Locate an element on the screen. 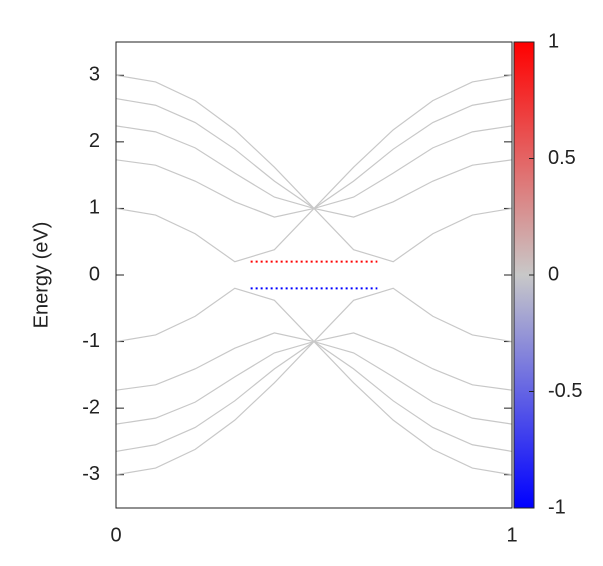  y-axis-label: Energy (eV) is located at coordinates (41, 275).